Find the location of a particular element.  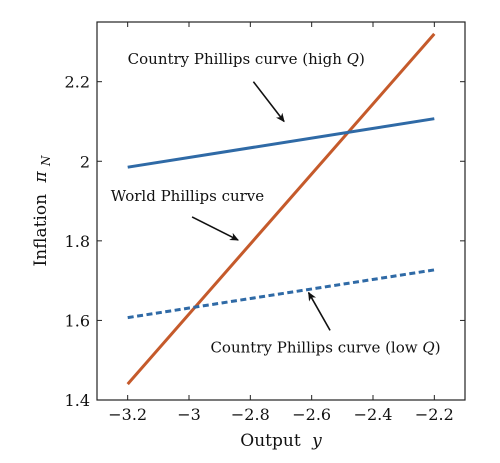

x-axis-title-var: y is located at coordinates (316, 441).